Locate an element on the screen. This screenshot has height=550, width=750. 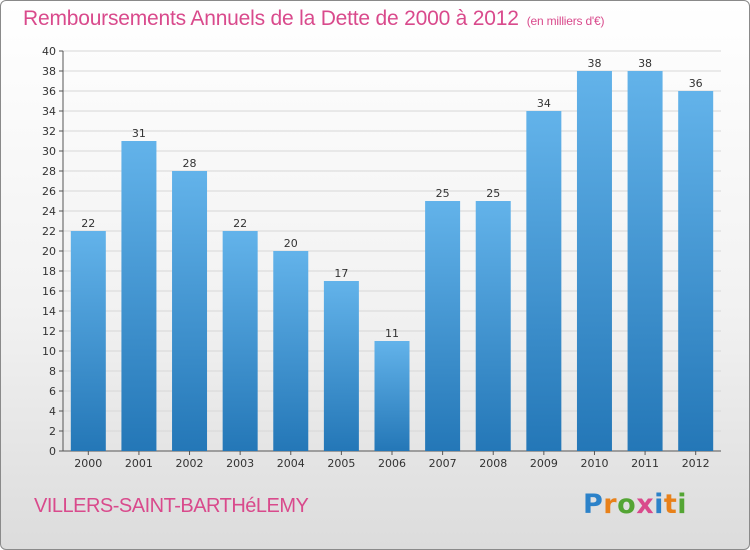
data-label-2001: 31 is located at coordinates (139, 133).